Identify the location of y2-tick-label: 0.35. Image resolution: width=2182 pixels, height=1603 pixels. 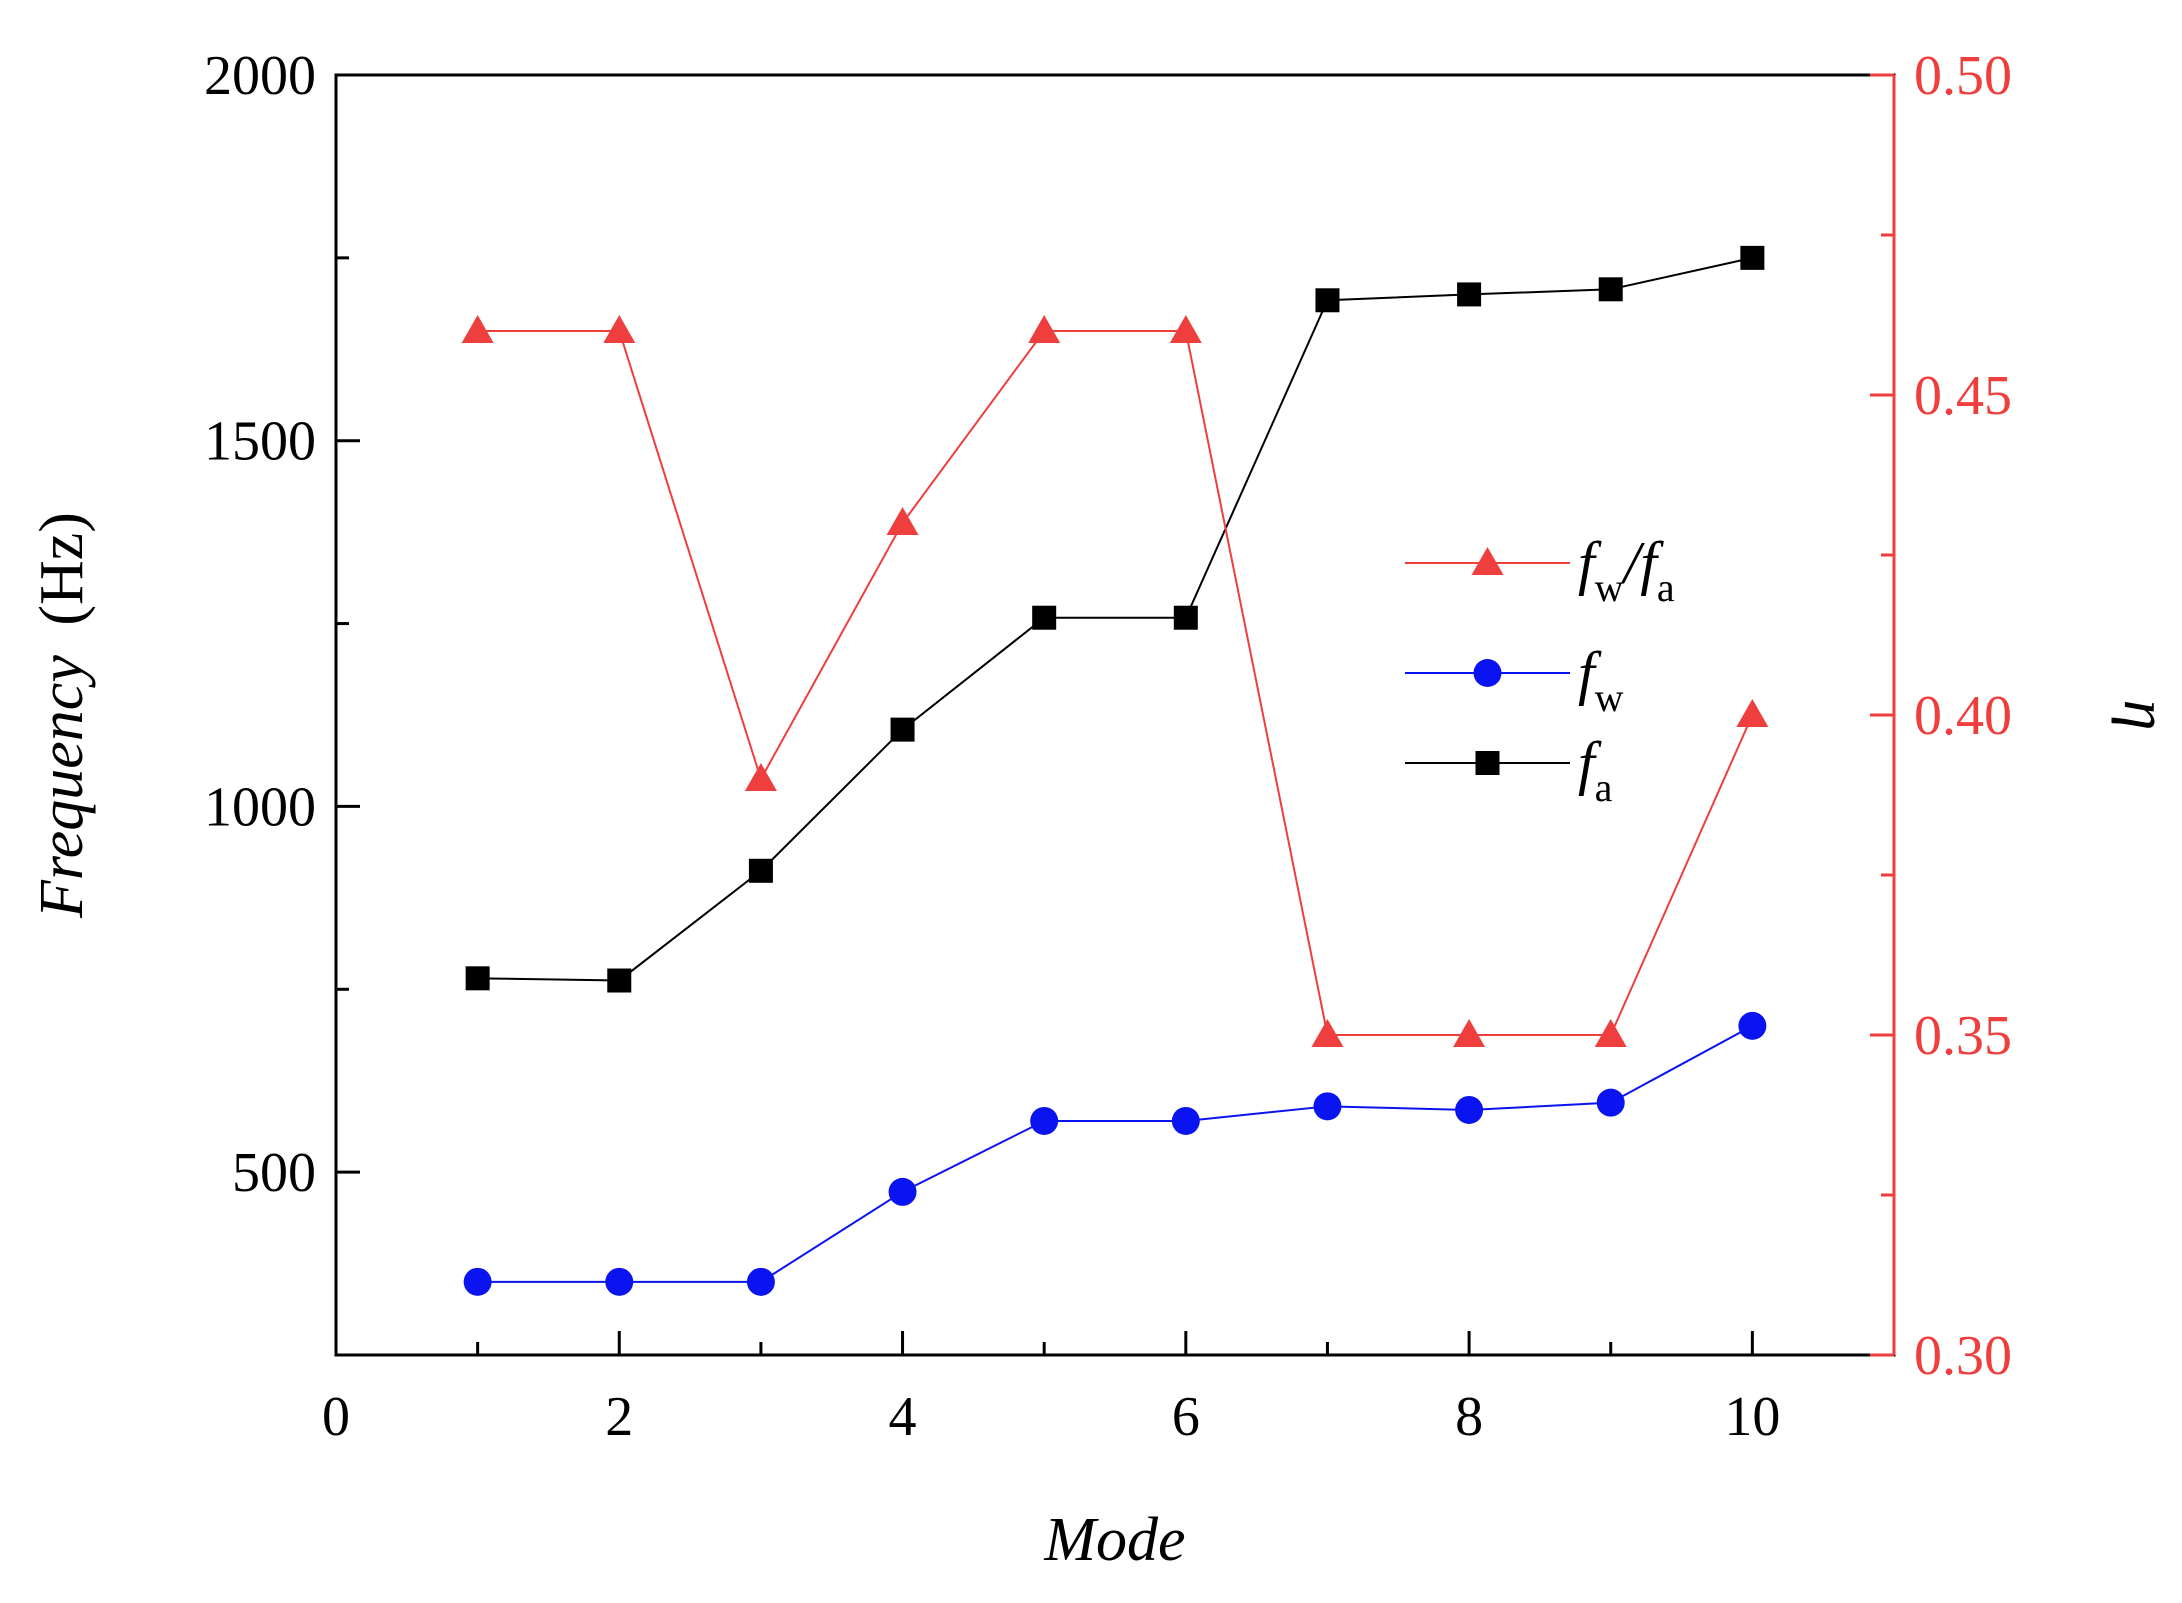
(1963, 1036).